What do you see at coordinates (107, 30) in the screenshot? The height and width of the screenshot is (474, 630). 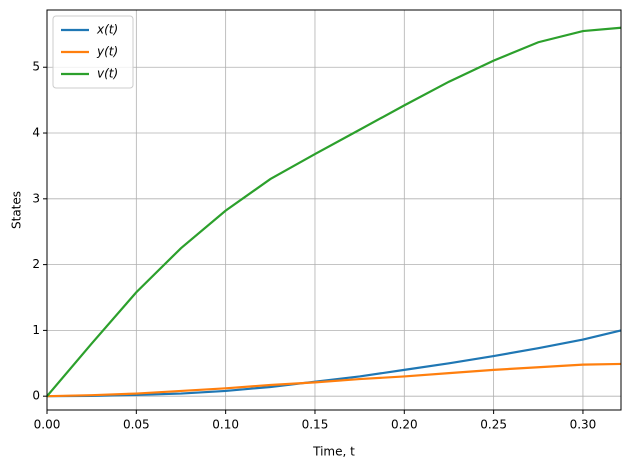 I see `legend-label: x(t)` at bounding box center [107, 30].